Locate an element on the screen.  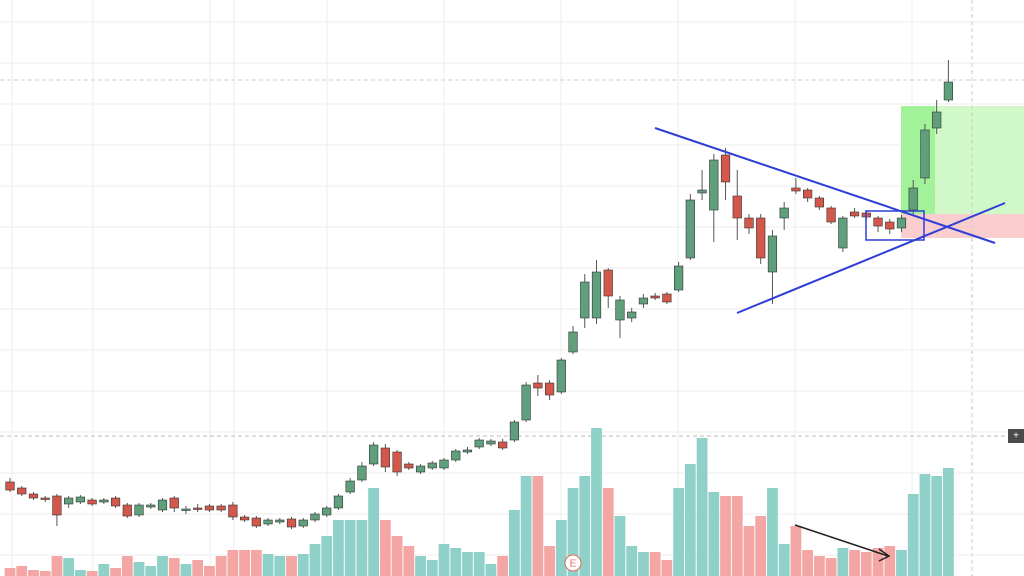
earnings-badge is located at coordinates (573, 563).